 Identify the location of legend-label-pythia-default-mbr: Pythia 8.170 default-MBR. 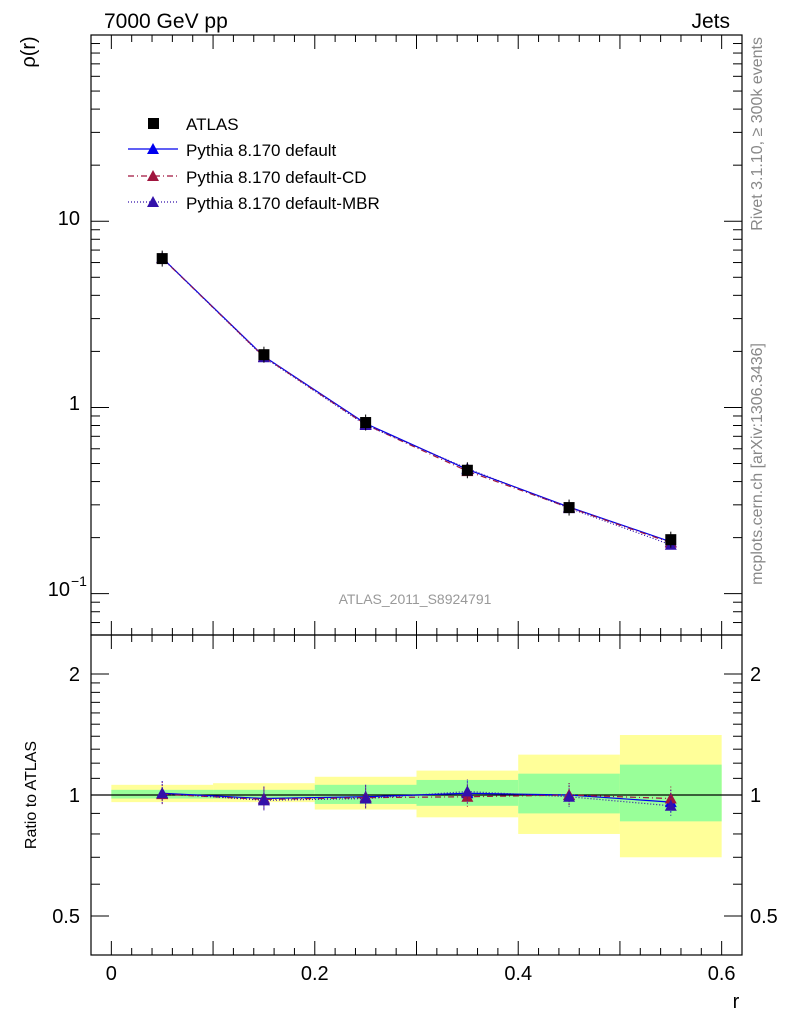
(283, 203).